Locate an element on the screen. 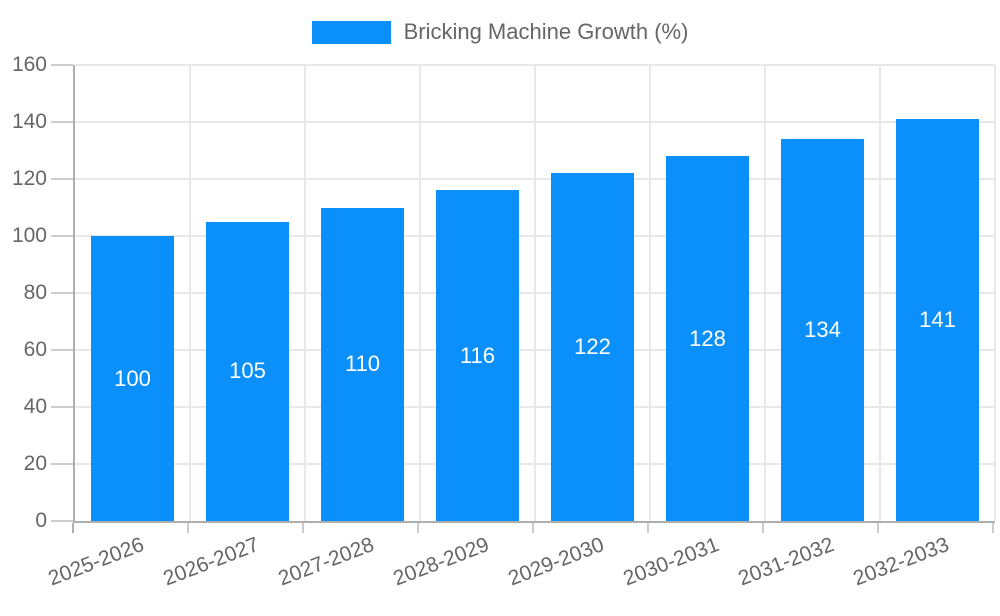 The width and height of the screenshot is (1000, 616). y-tick-label: 120 is located at coordinates (29, 178).